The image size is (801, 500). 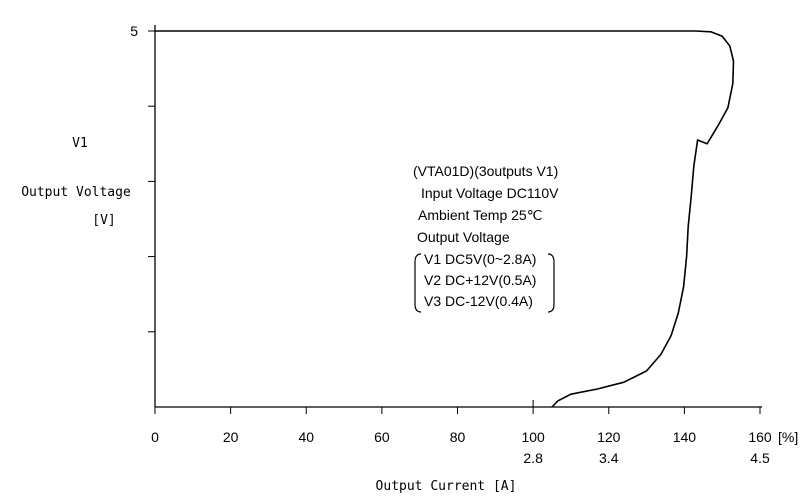 I want to click on x-axis-label: Output Current [A], so click(x=446, y=486).